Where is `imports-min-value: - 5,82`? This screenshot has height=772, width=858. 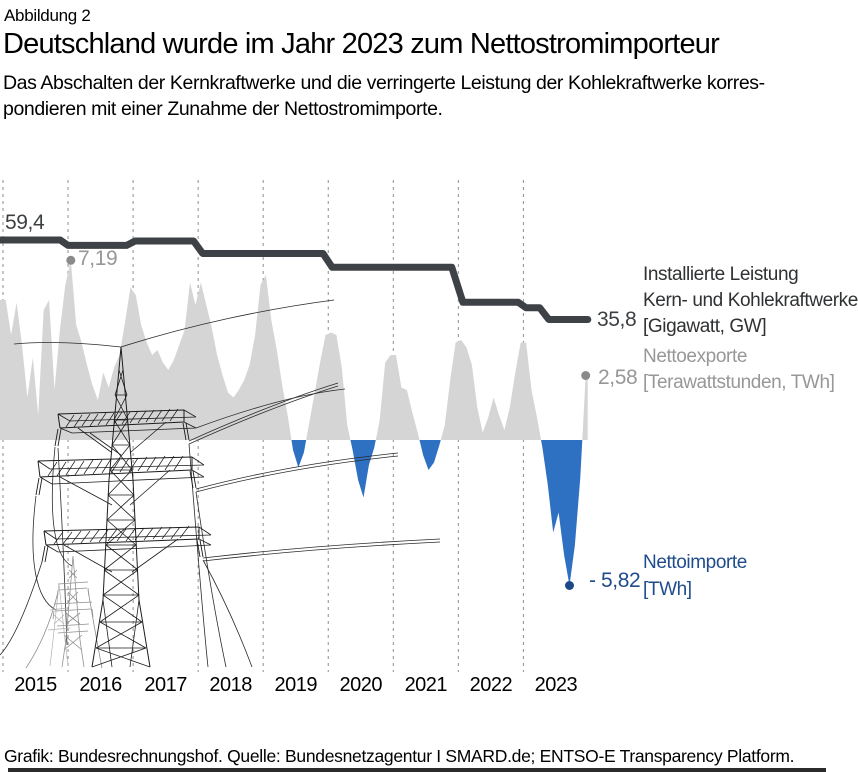 imports-min-value: - 5,82 is located at coordinates (615, 580).